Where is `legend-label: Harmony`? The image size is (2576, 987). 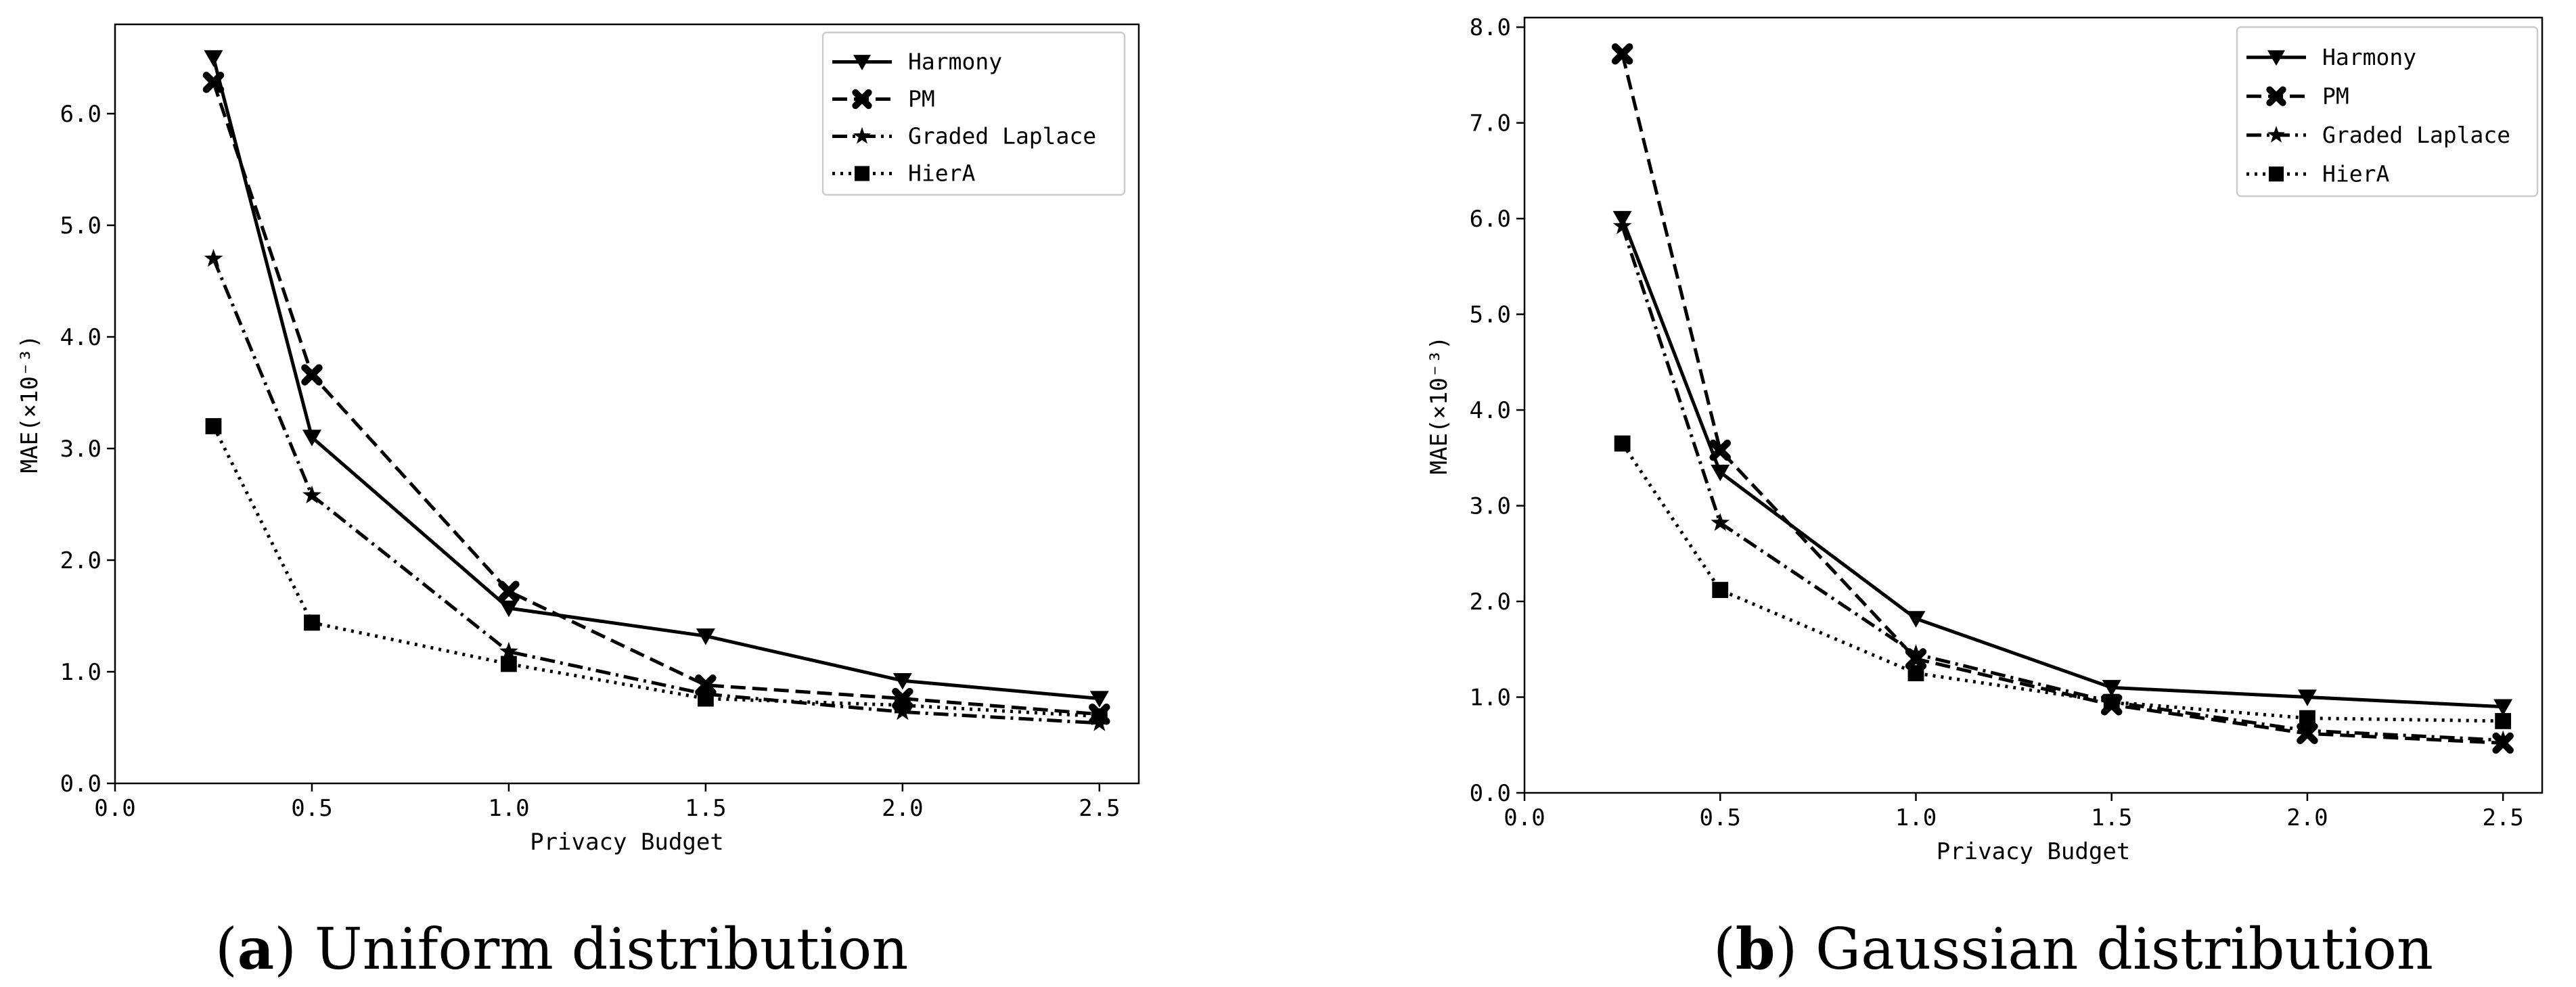
legend-label: Harmony is located at coordinates (955, 62).